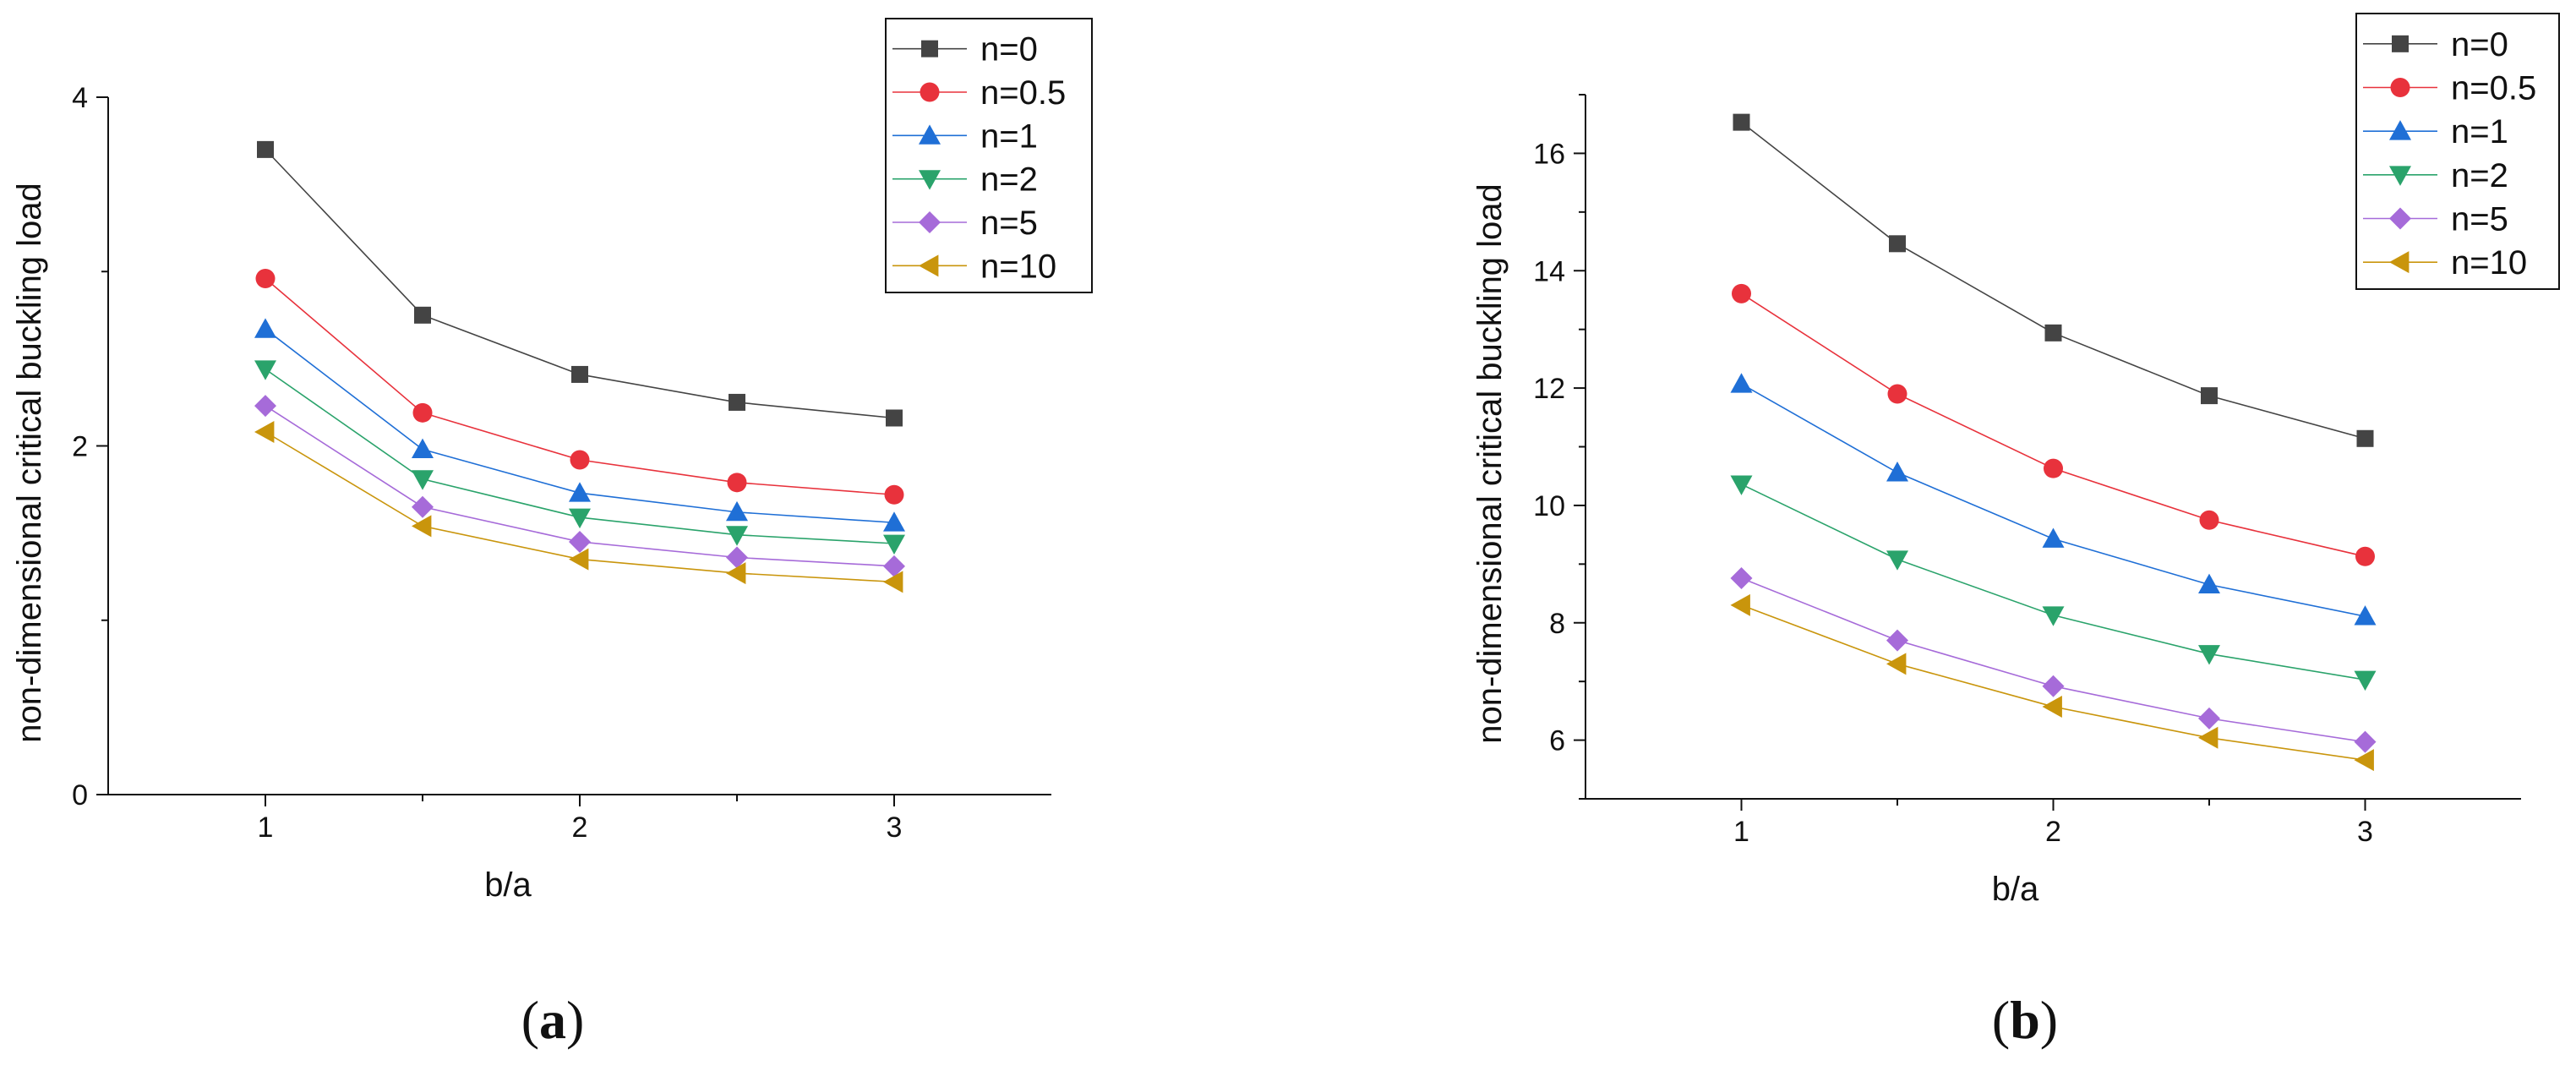  Describe the element at coordinates (2479, 176) in the screenshot. I see `legend-label-b-3: n=2` at that location.